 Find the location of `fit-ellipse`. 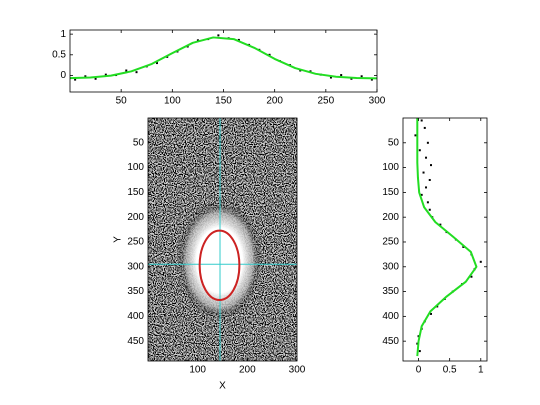

fit-ellipse is located at coordinates (219, 265).